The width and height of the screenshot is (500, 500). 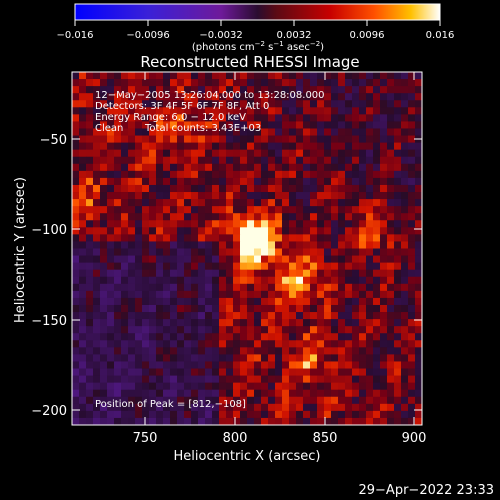 What do you see at coordinates (182, 106) in the screenshot?
I see `overlay-detectors: Detectors: 3F 4F 5F 6F 7F 8F, Att 0` at bounding box center [182, 106].